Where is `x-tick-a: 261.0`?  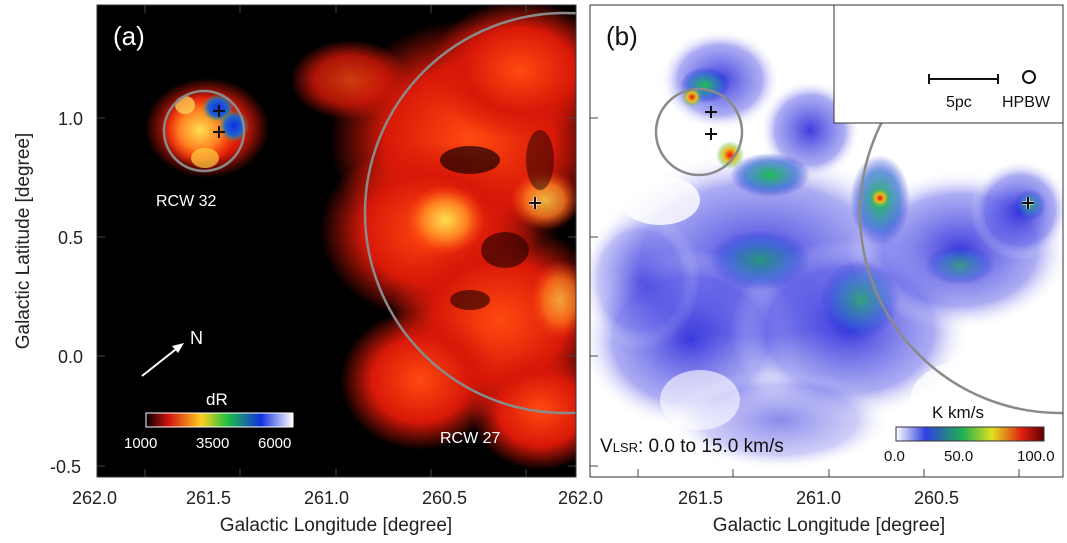
x-tick-a: 261.0 is located at coordinates (326, 498).